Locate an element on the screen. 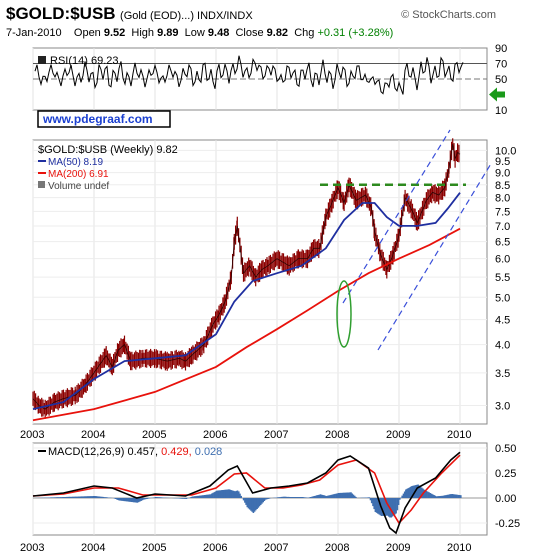  chg-value: +0.31 (+3.28%) is located at coordinates (355, 33).